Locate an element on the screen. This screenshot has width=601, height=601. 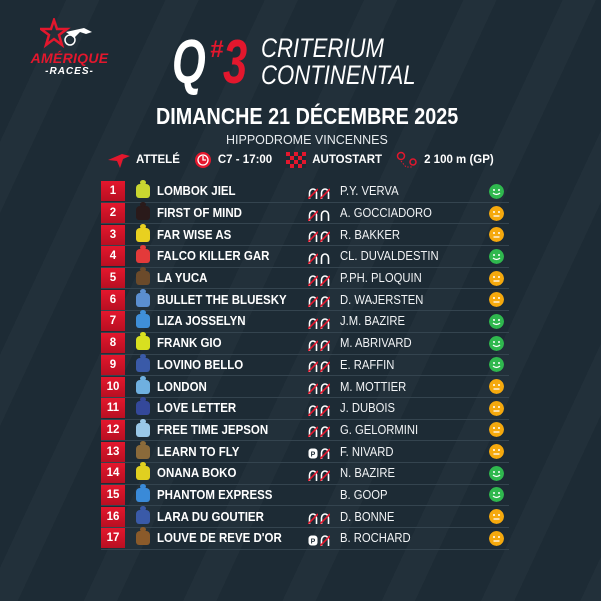
horse-name: LONDON is located at coordinates (182, 386).